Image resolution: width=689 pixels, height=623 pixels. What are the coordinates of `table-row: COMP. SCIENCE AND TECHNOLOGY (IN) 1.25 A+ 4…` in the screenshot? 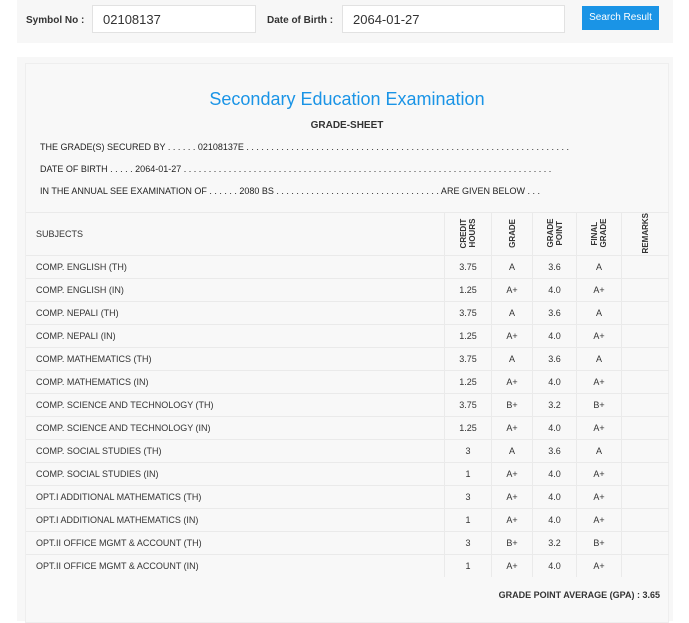 It's located at (347, 428).